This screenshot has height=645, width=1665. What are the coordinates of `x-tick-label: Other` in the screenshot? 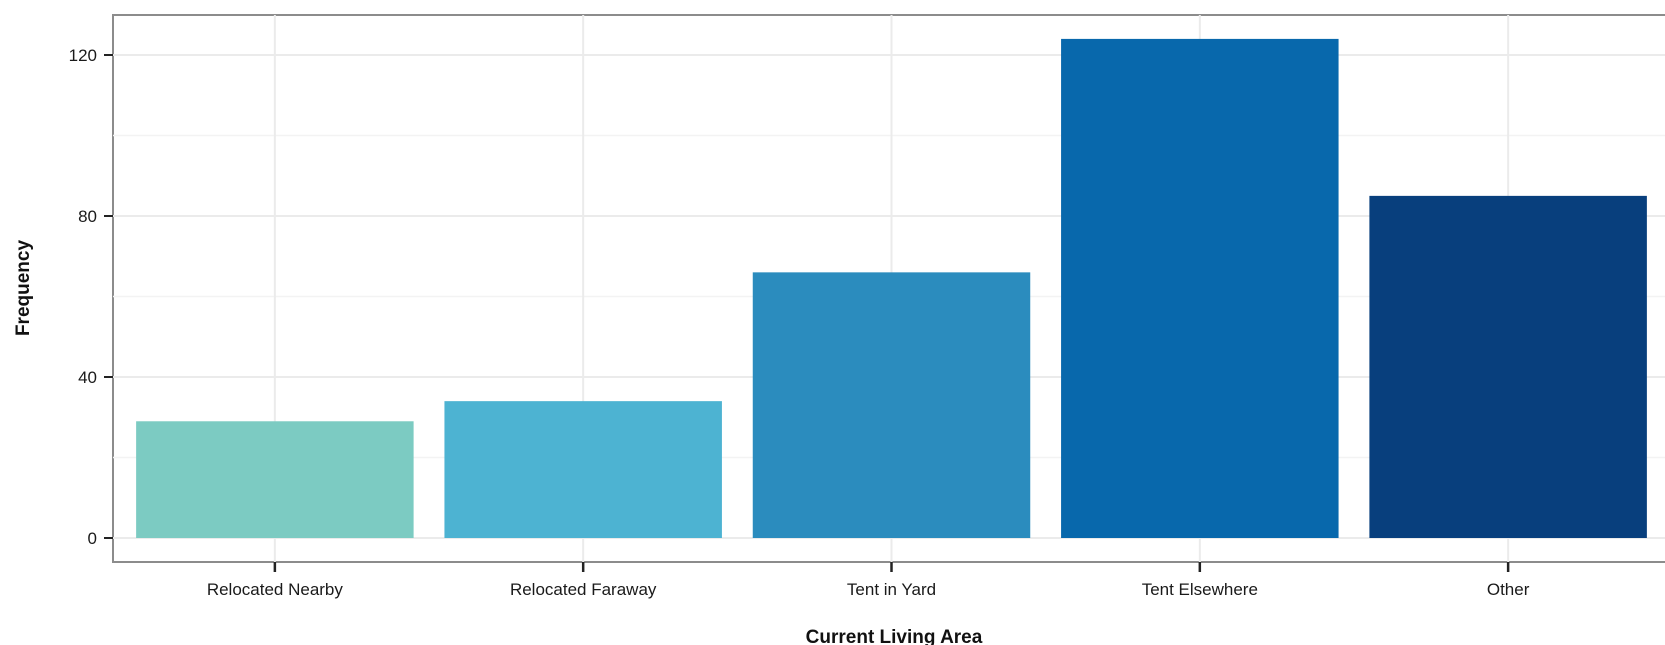 It's located at (1508, 589).